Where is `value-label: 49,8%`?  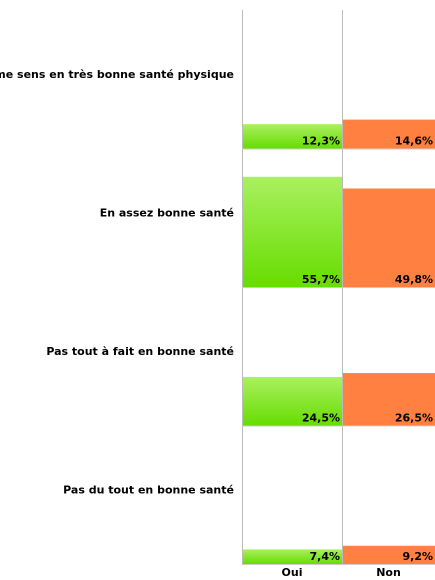 value-label: 49,8% is located at coordinates (414, 279).